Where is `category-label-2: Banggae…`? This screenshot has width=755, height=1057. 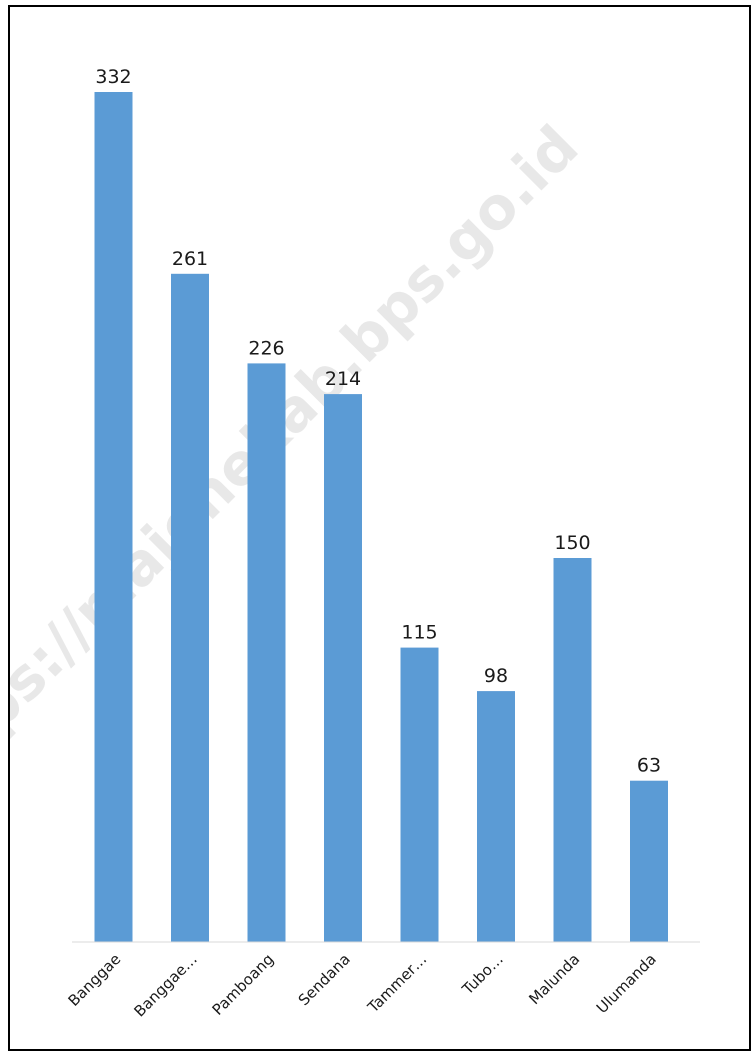 category-label-2: Banggae… is located at coordinates (166, 985).